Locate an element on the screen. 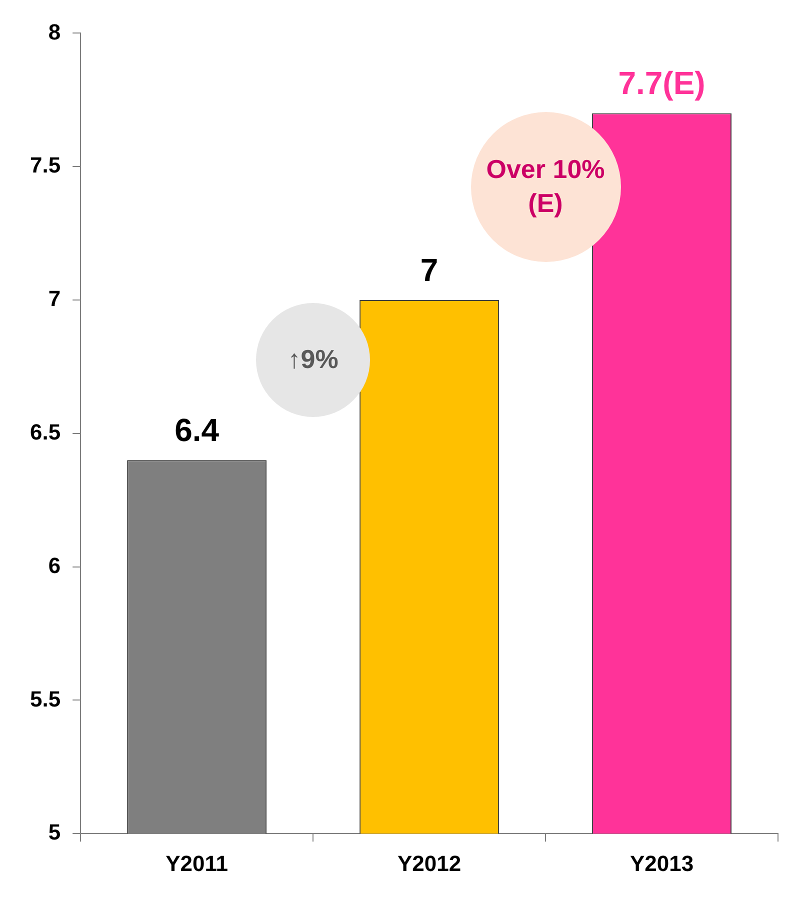 The height and width of the screenshot is (903, 790). annotation: Over 10%(E) is located at coordinates (546, 186).